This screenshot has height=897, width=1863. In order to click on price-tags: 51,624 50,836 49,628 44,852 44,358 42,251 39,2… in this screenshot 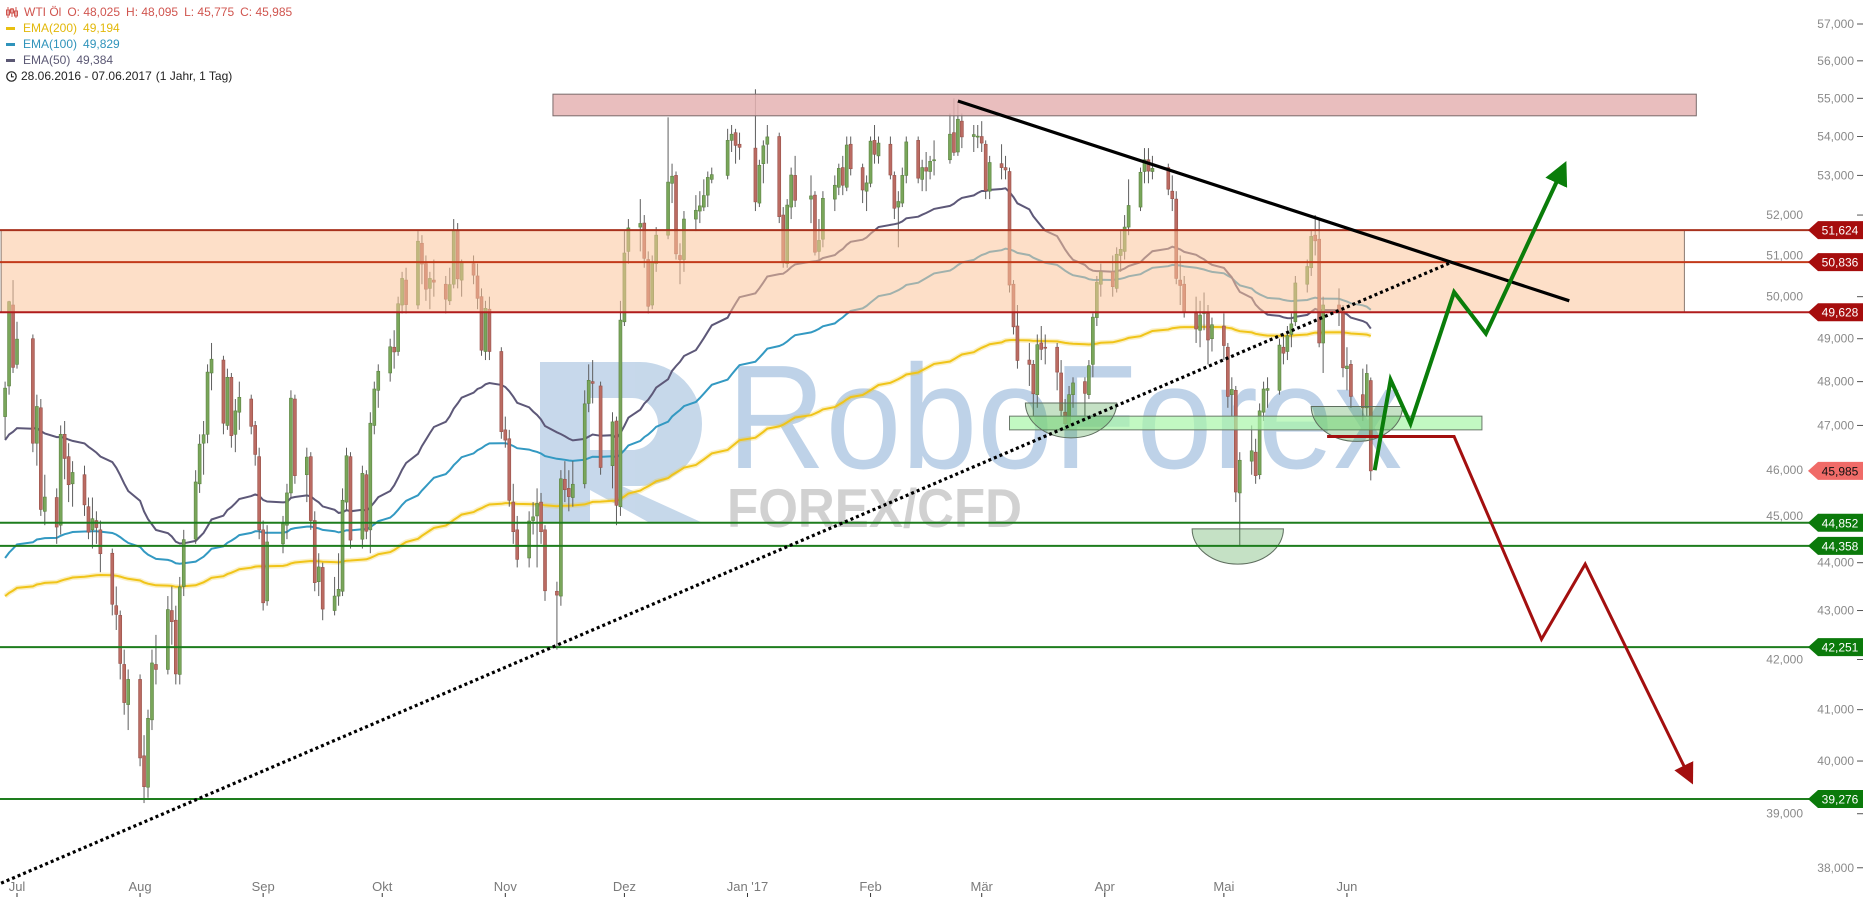, I will do `click(1835, 515)`.